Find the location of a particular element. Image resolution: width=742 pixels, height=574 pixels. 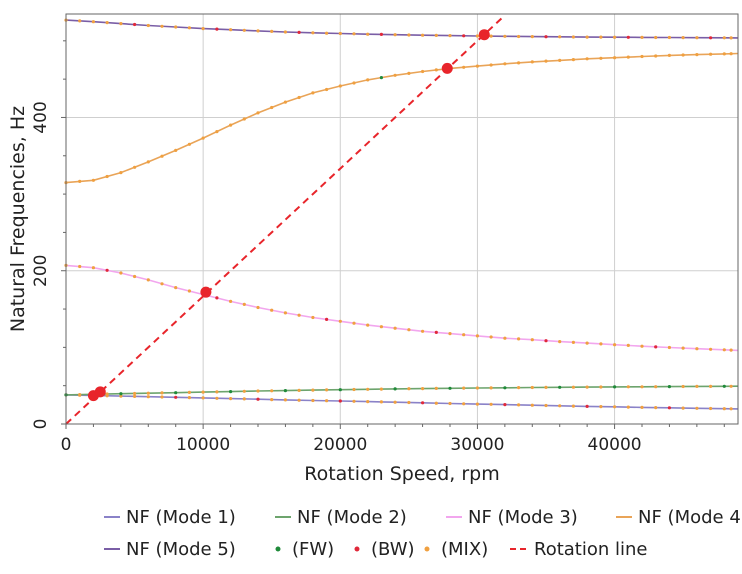

legend-label: NF (Mode 2) is located at coordinates (352, 517).